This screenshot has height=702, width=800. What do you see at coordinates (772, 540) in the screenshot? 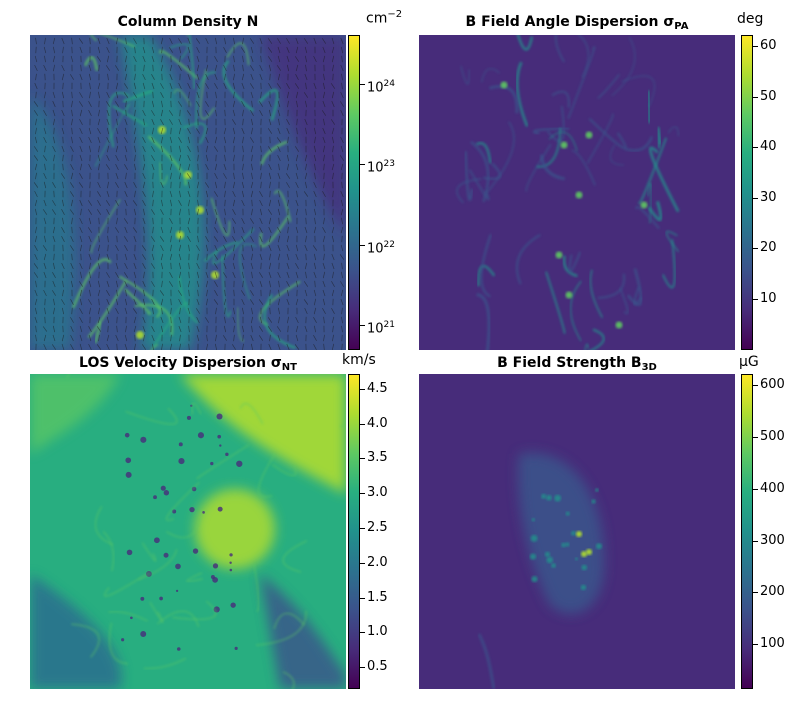
I see `colorbar-tick-label: 300` at bounding box center [772, 540].